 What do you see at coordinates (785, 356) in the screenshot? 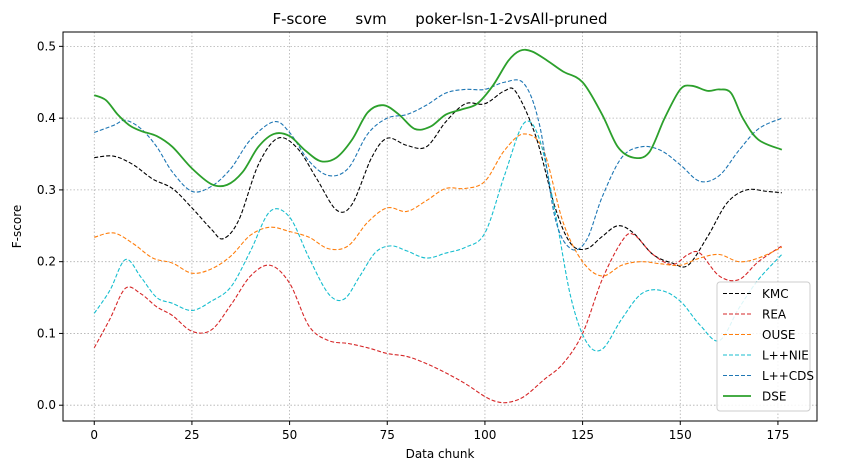
I see `legend-label-lppnie: L++NIE` at bounding box center [785, 356].